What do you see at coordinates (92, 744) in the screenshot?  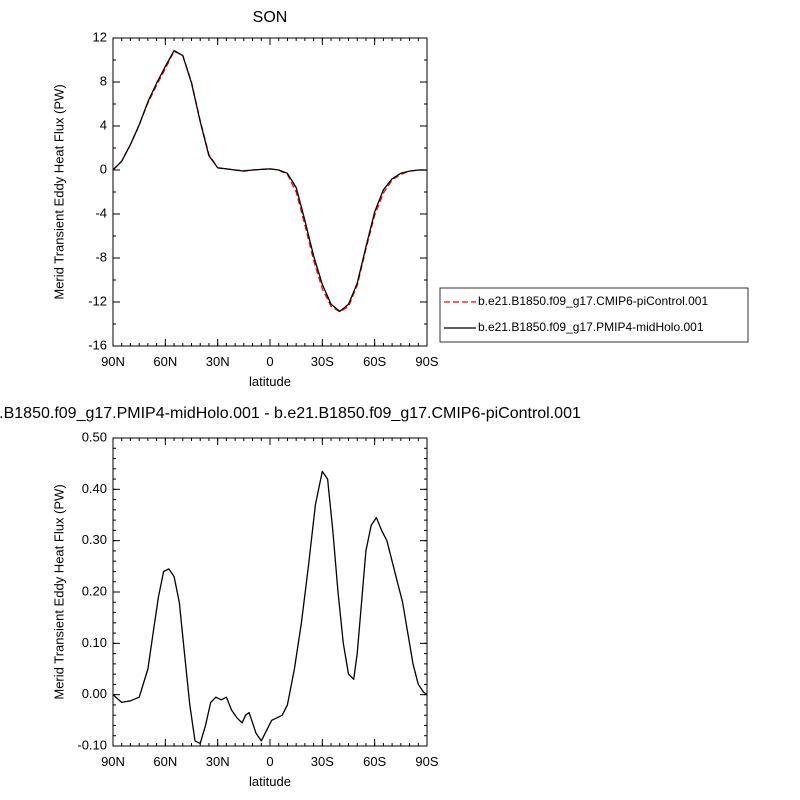 I see `y-tick-label: -0.10` at bounding box center [92, 744].